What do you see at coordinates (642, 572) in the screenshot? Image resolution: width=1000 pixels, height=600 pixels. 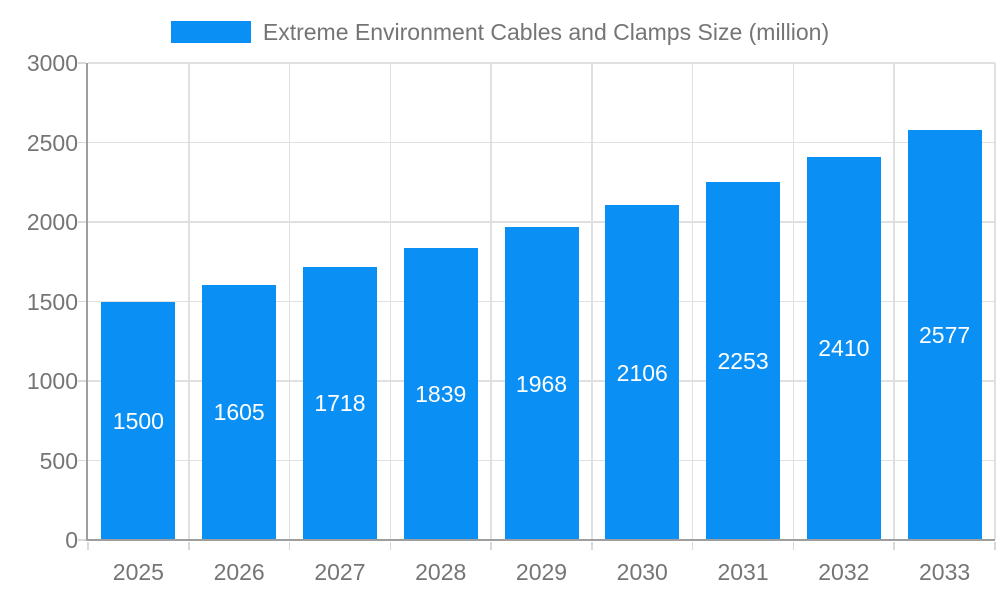 I see `x-axis-label-2030: 2030` at bounding box center [642, 572].